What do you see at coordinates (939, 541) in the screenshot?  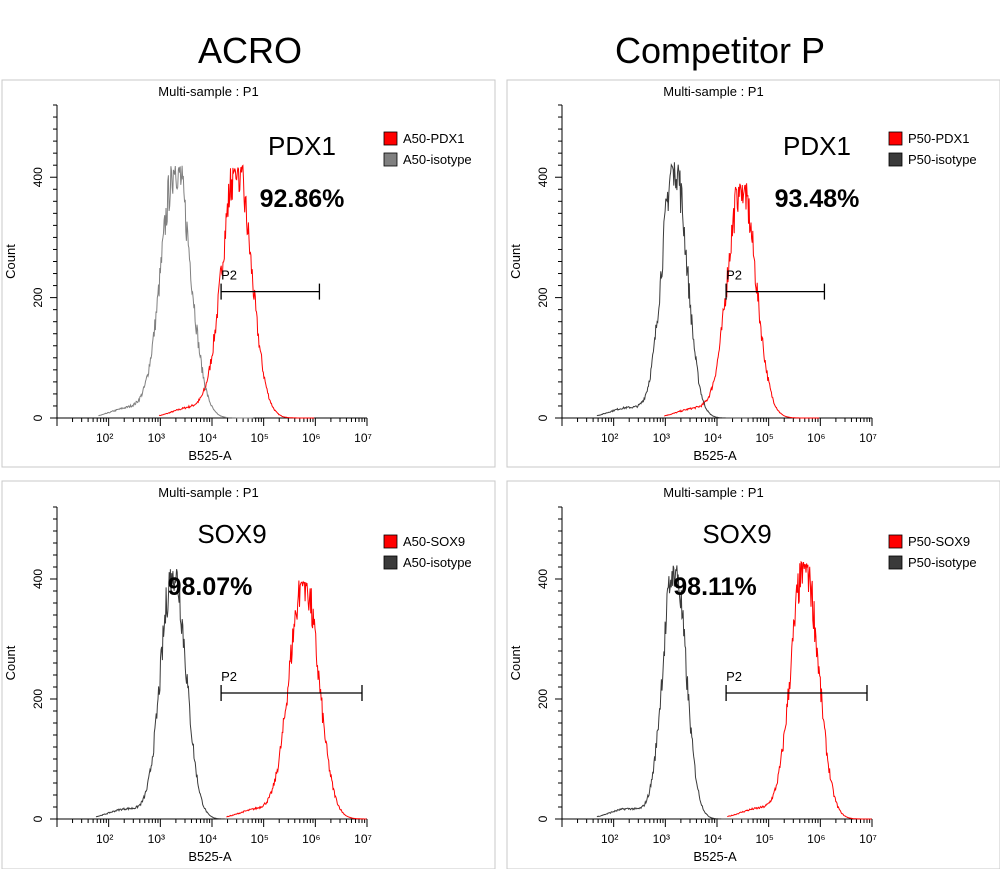 I see `legend-entry: P50-SOX9` at bounding box center [939, 541].